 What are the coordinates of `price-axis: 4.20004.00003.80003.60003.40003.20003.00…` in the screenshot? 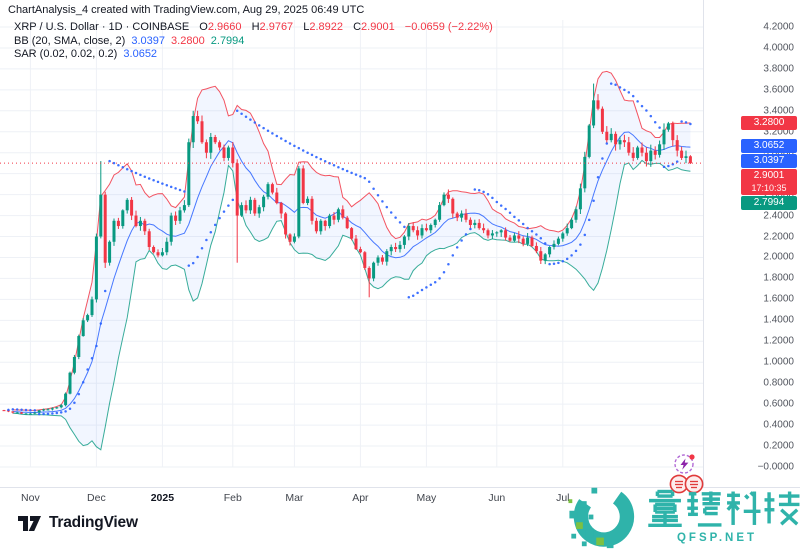 It's located at (751, 243).